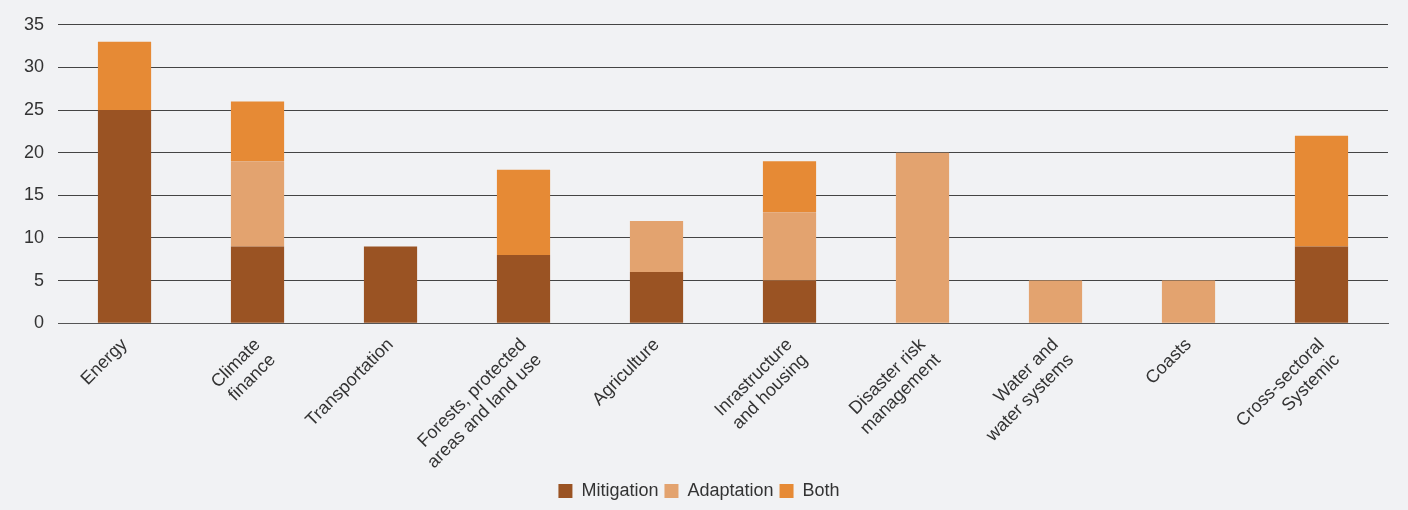 The height and width of the screenshot is (510, 1408). What do you see at coordinates (39, 279) in the screenshot?
I see `y-tick-label: 5` at bounding box center [39, 279].